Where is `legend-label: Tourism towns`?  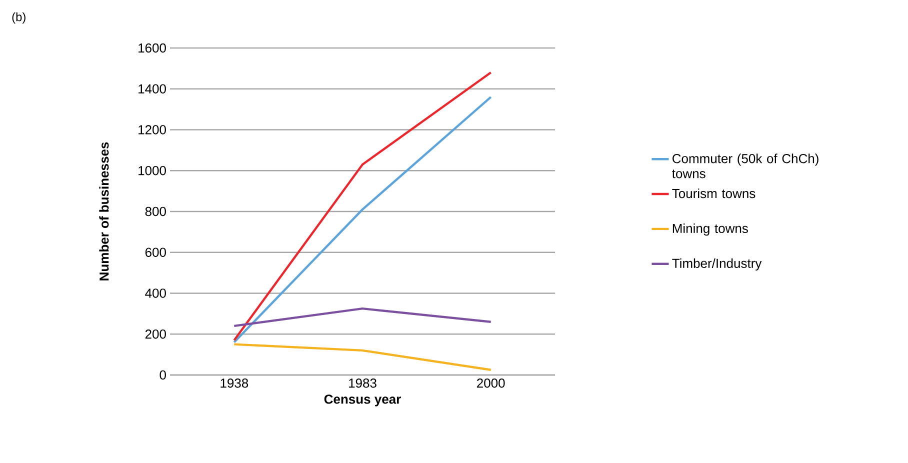 legend-label: Tourism towns is located at coordinates (714, 193).